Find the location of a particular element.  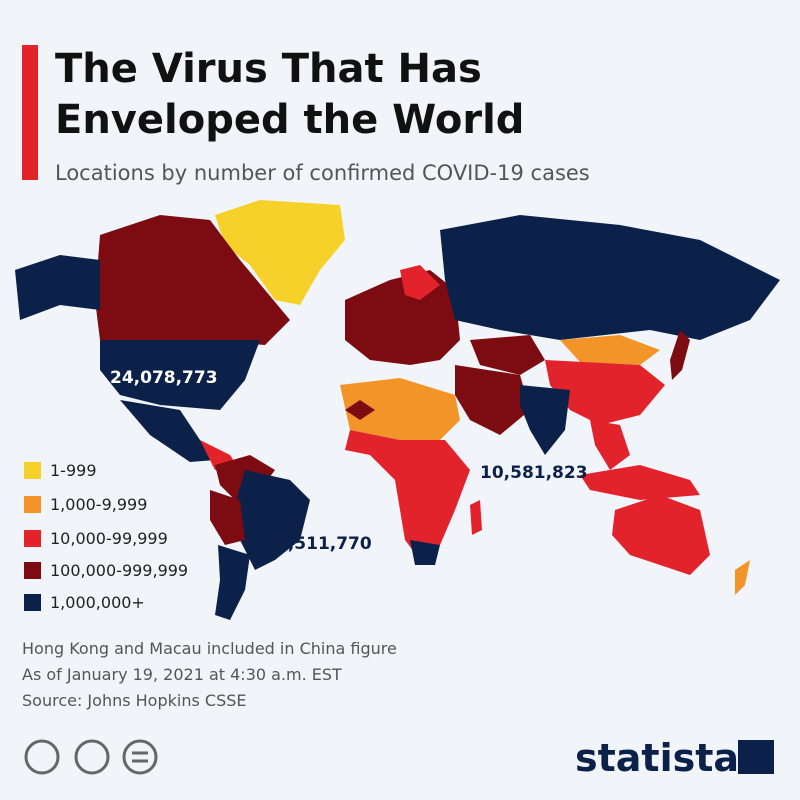

note: As of January 19, 2021 at 4:30 a.m. EST is located at coordinates (182, 674).